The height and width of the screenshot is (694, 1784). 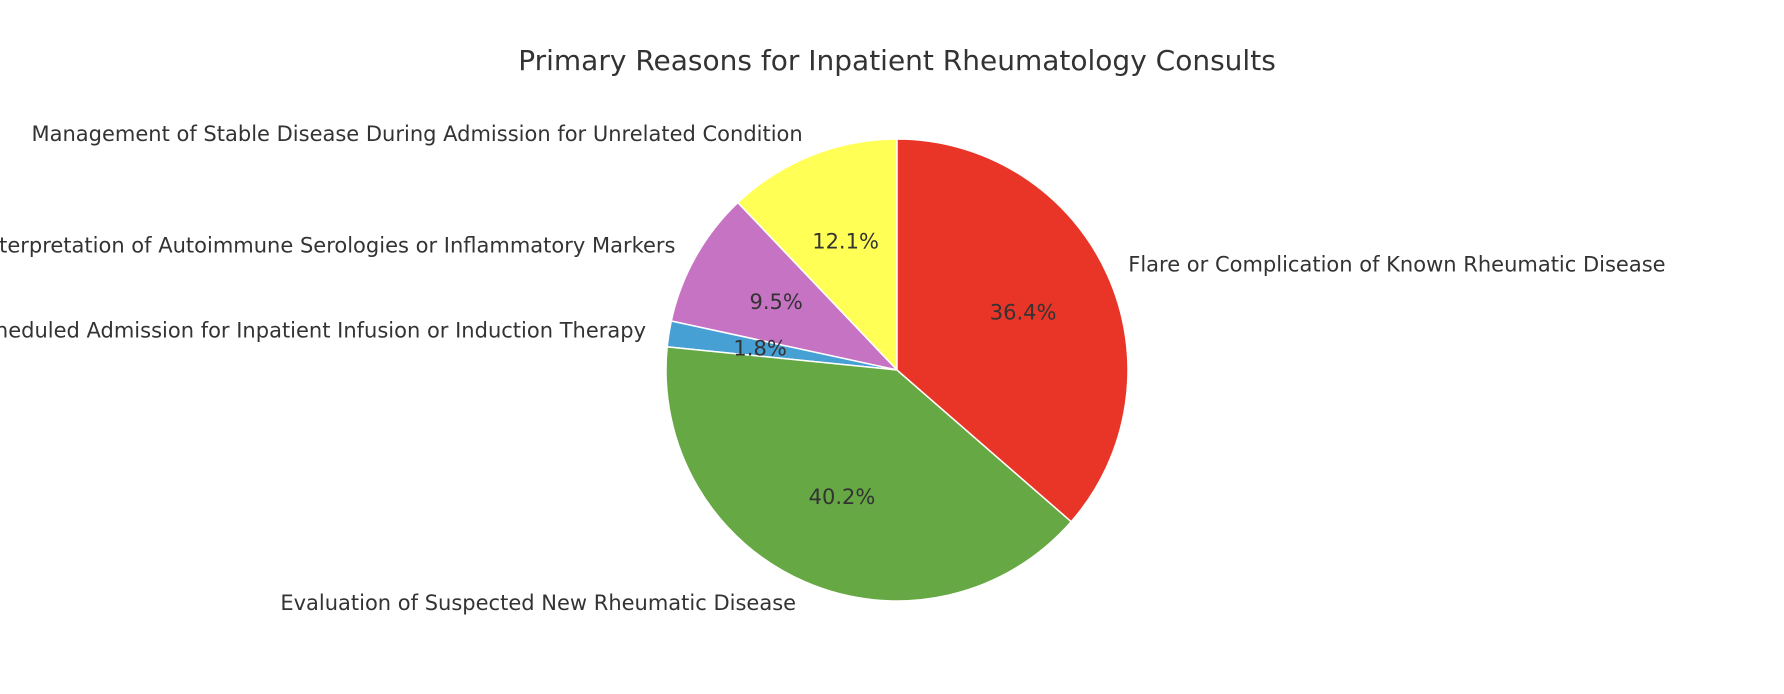 What do you see at coordinates (776, 302) in the screenshot?
I see `pie-percent-label-1: 9.5%` at bounding box center [776, 302].